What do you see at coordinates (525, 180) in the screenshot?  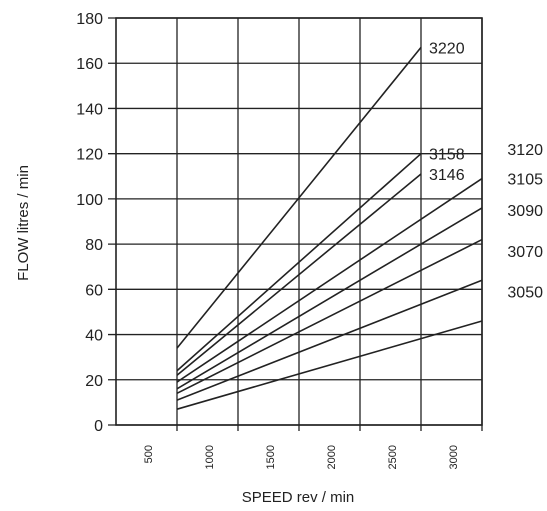 I see `series-label-3105: 3105` at bounding box center [525, 180].